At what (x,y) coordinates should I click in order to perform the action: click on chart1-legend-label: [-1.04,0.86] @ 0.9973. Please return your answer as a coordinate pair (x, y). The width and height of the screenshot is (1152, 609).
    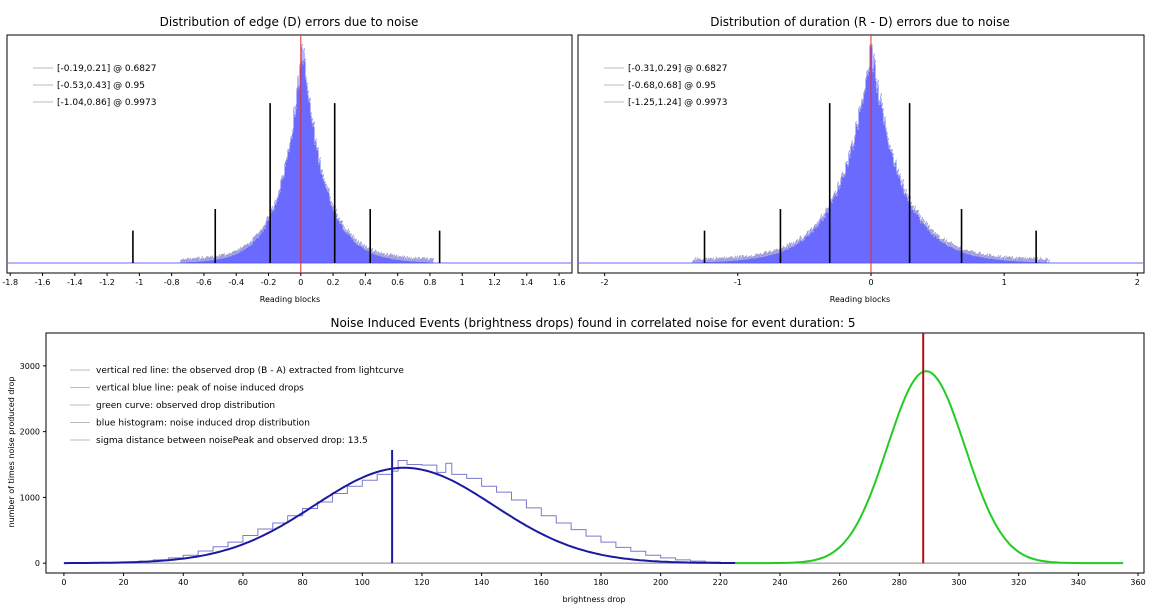
    Looking at the image, I should click on (106, 103).